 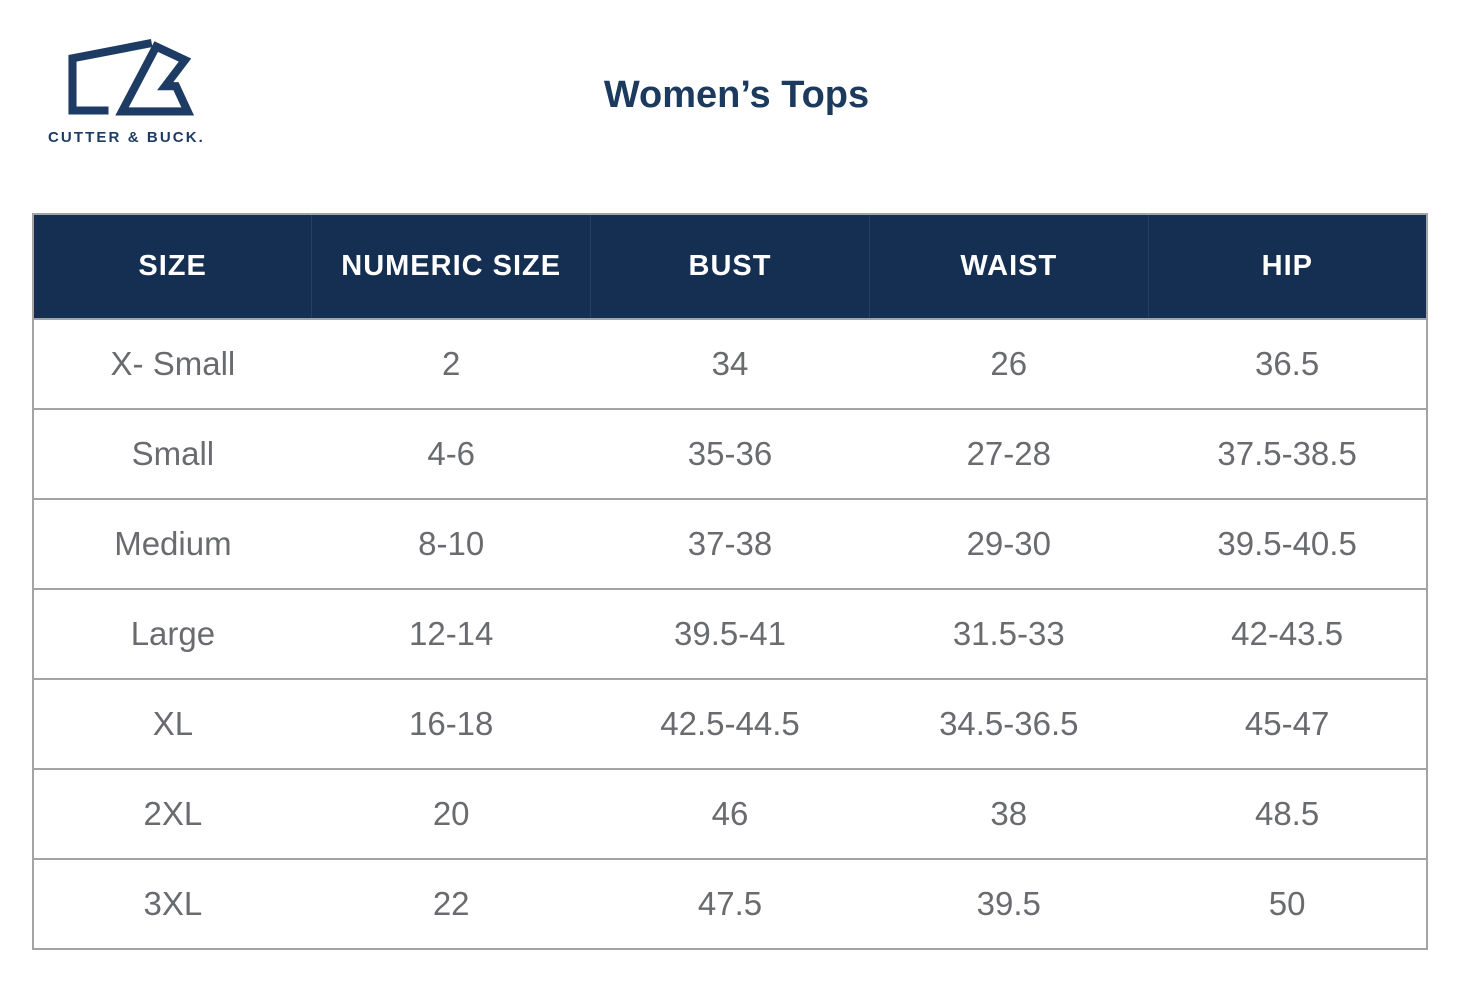 I want to click on cell-waist: 38, so click(x=1009, y=813).